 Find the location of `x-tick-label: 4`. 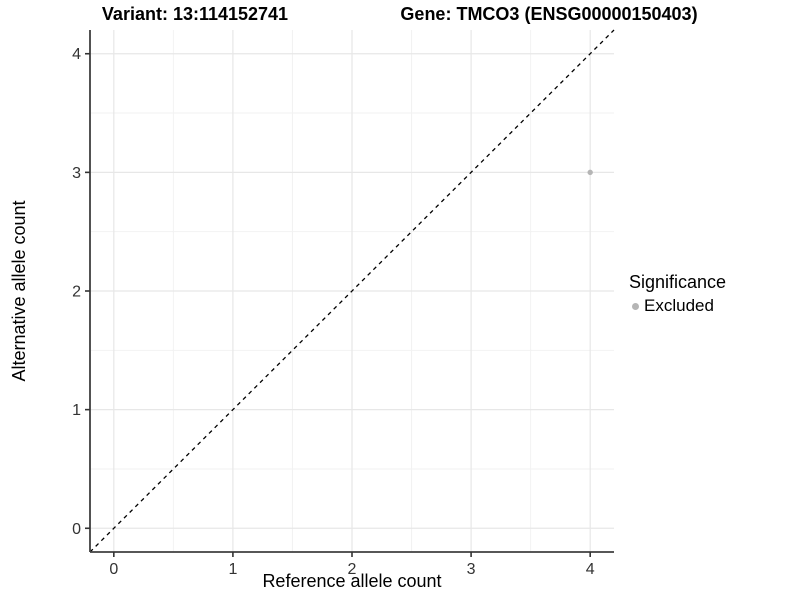

x-tick-label: 4 is located at coordinates (590, 569).